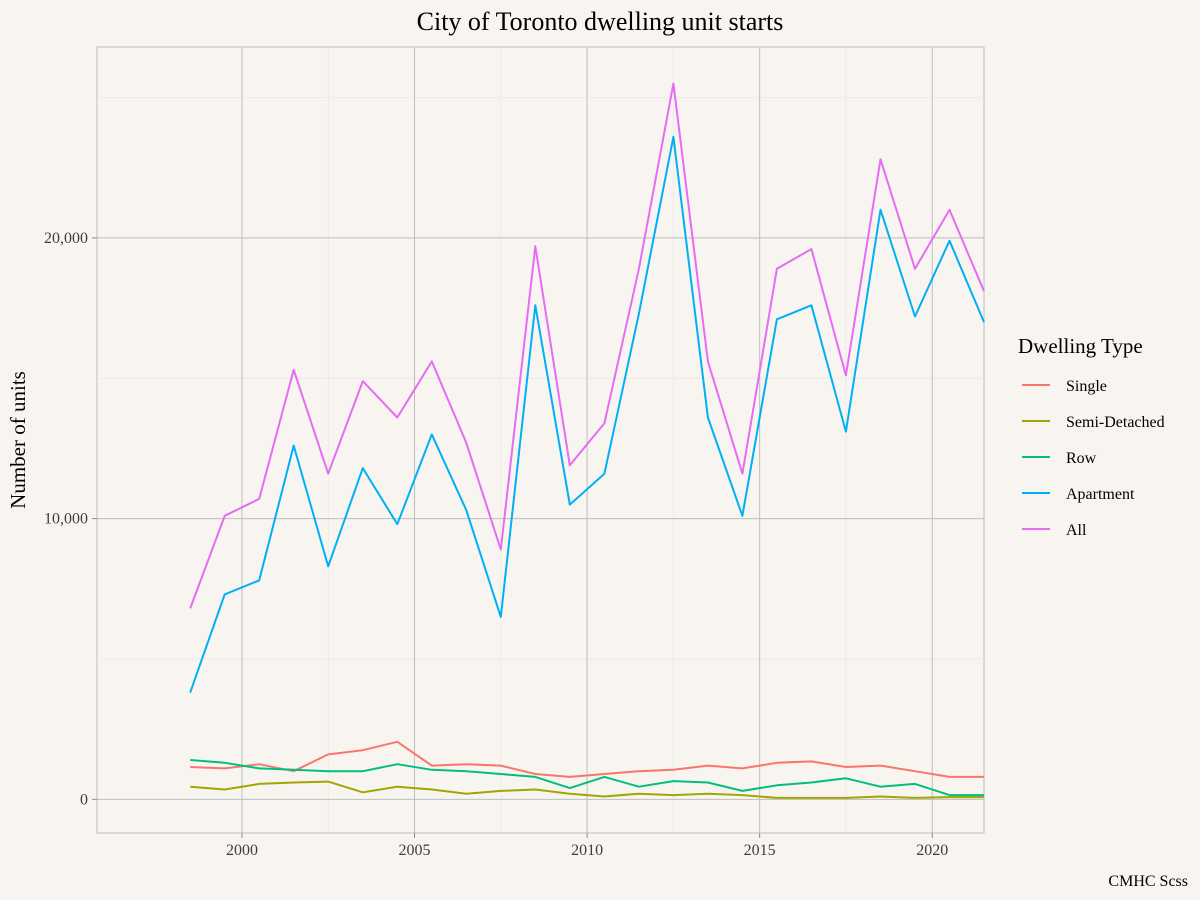 The width and height of the screenshot is (1200, 900). Describe the element at coordinates (600, 21) in the screenshot. I see `chart-title: City of Toronto dwelling unit starts` at that location.